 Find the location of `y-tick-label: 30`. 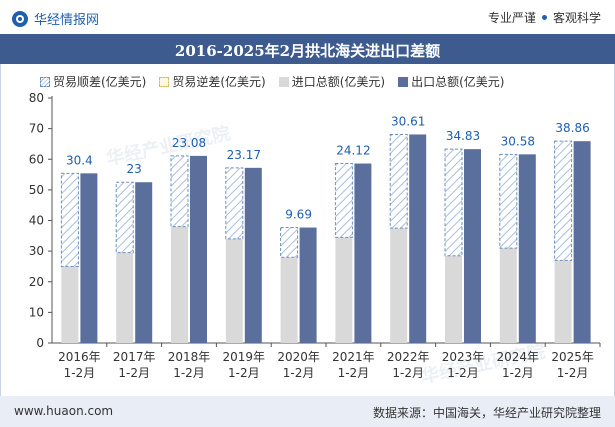

y-tick-label: 30 is located at coordinates (36, 251).